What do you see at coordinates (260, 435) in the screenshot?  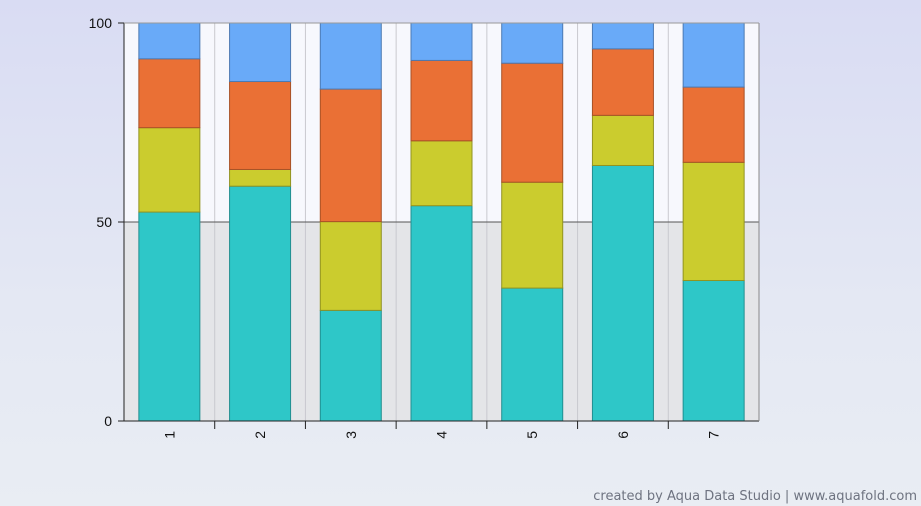 I see `x-tick-label: 2` at bounding box center [260, 435].